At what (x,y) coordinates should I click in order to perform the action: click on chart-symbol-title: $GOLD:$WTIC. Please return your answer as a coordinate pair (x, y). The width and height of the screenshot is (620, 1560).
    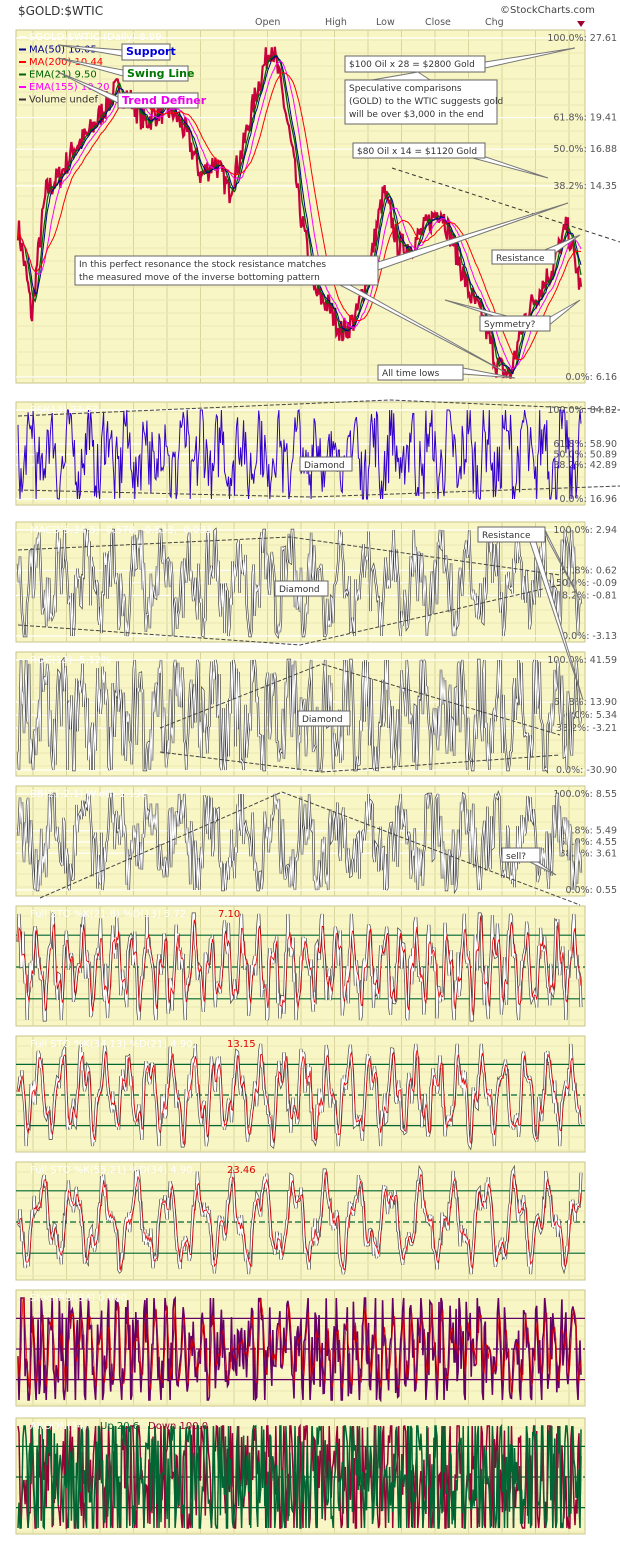
    Looking at the image, I should click on (60, 11).